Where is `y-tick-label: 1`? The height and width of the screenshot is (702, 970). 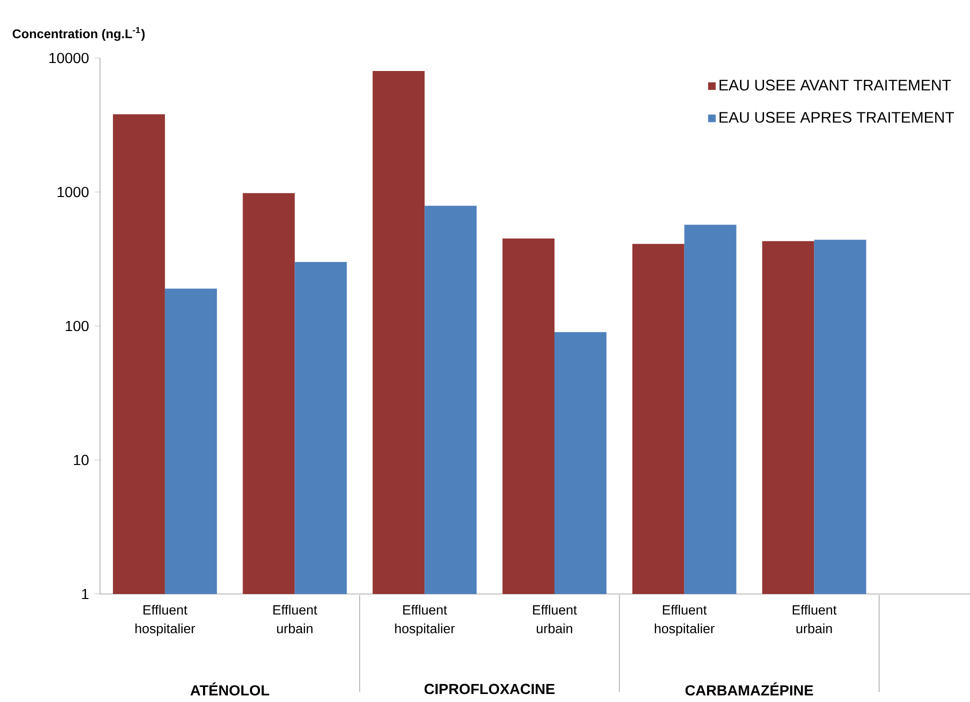
y-tick-label: 1 is located at coordinates (85, 594).